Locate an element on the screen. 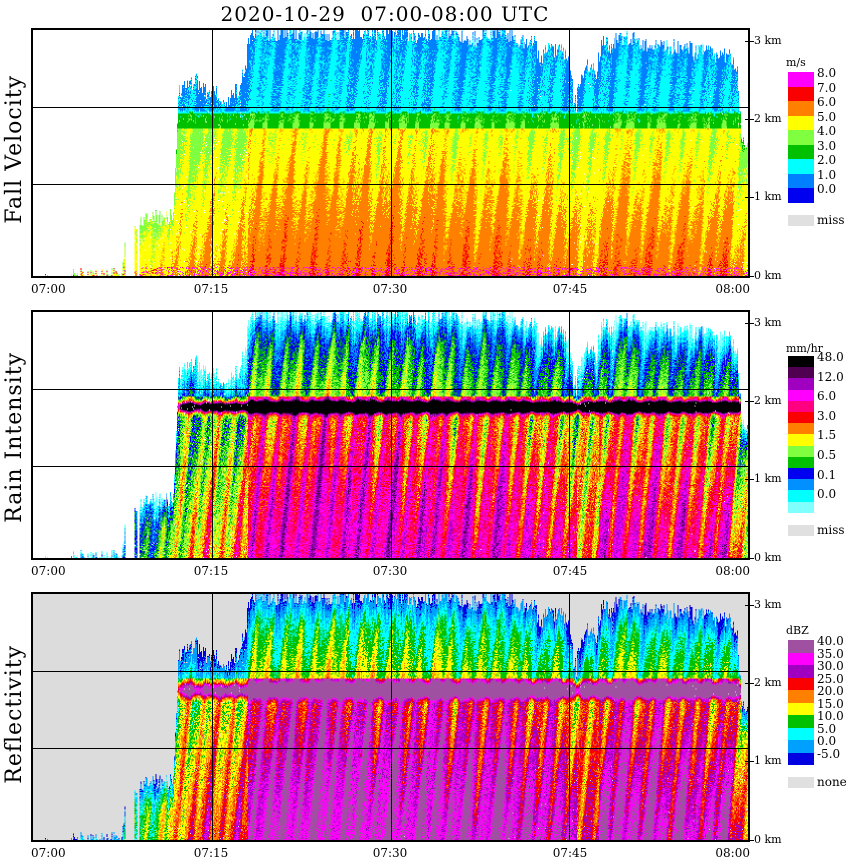 The image size is (850, 868). alt-label-2km-p1: 2 km is located at coordinates (768, 400).